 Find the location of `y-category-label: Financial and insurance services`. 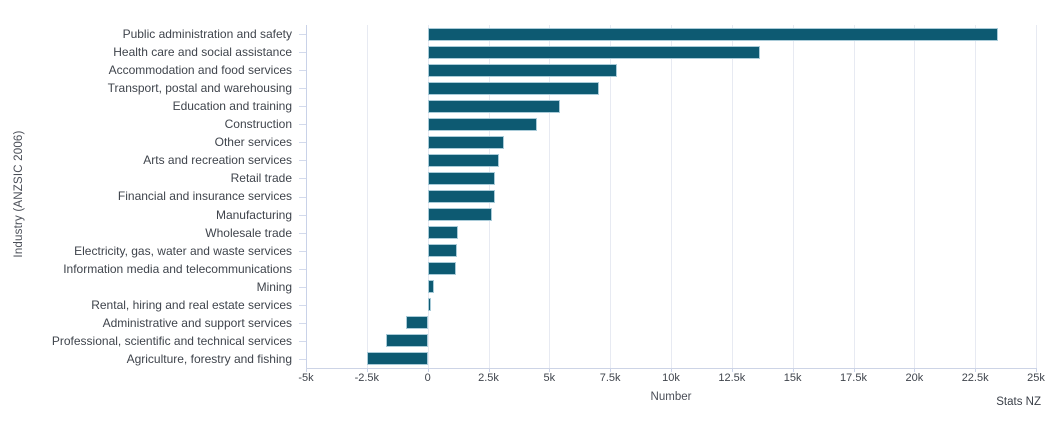

y-category-label: Financial and insurance services is located at coordinates (204, 196).